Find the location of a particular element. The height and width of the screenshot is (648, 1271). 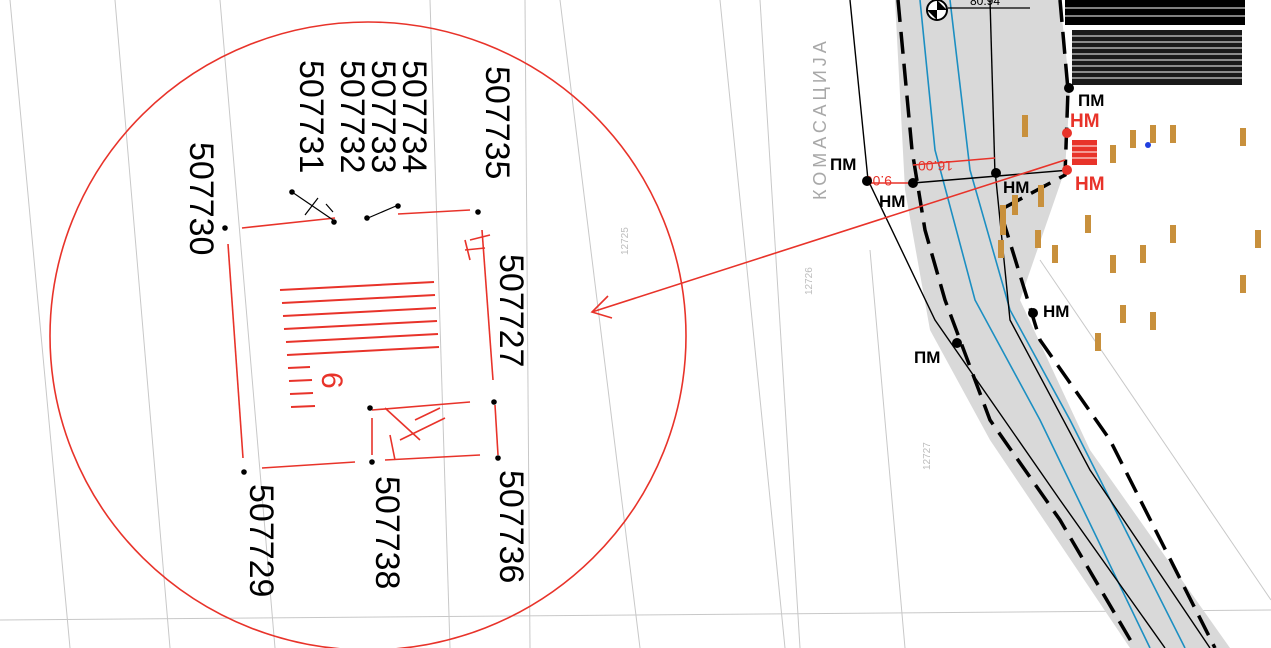

dimension-lines is located at coordinates (932, 170).